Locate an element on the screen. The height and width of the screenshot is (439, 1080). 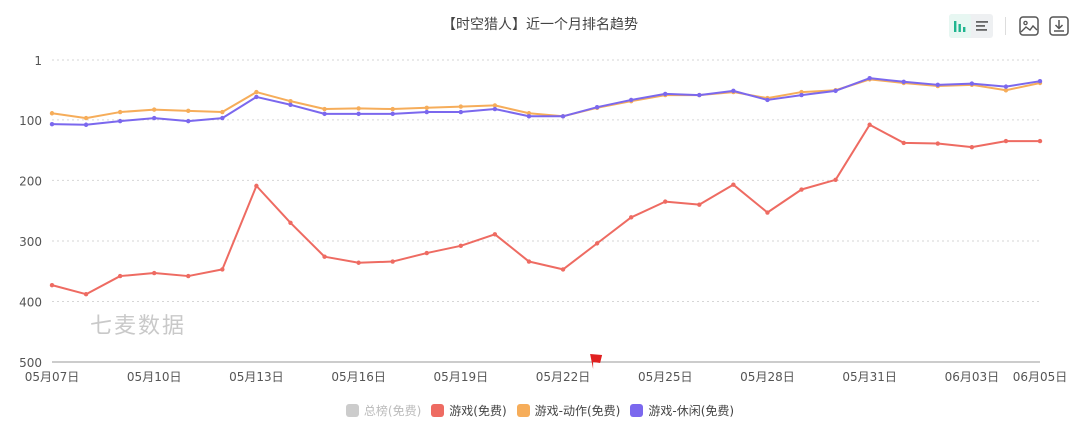
legend-item: 游戏-休闲(免费) is located at coordinates (682, 410).